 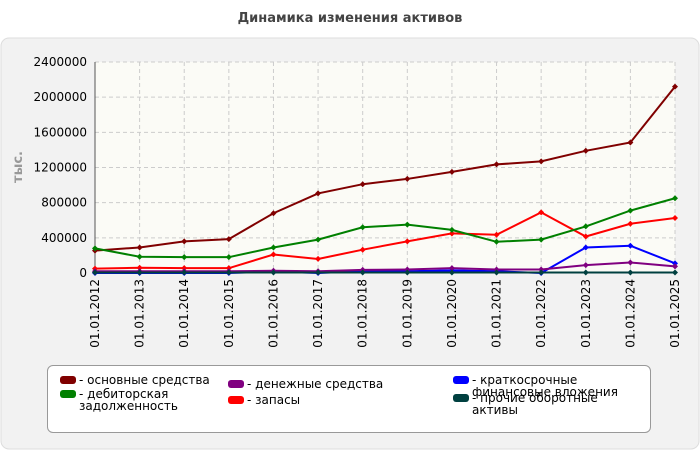 I want to click on x-tick-label: 01.01.2012, so click(x=95, y=313).